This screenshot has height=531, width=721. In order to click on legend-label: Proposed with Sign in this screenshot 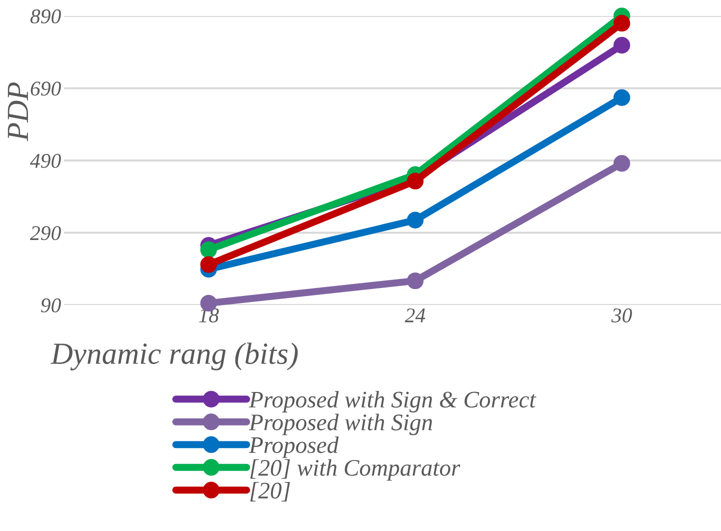, I will do `click(340, 425)`.